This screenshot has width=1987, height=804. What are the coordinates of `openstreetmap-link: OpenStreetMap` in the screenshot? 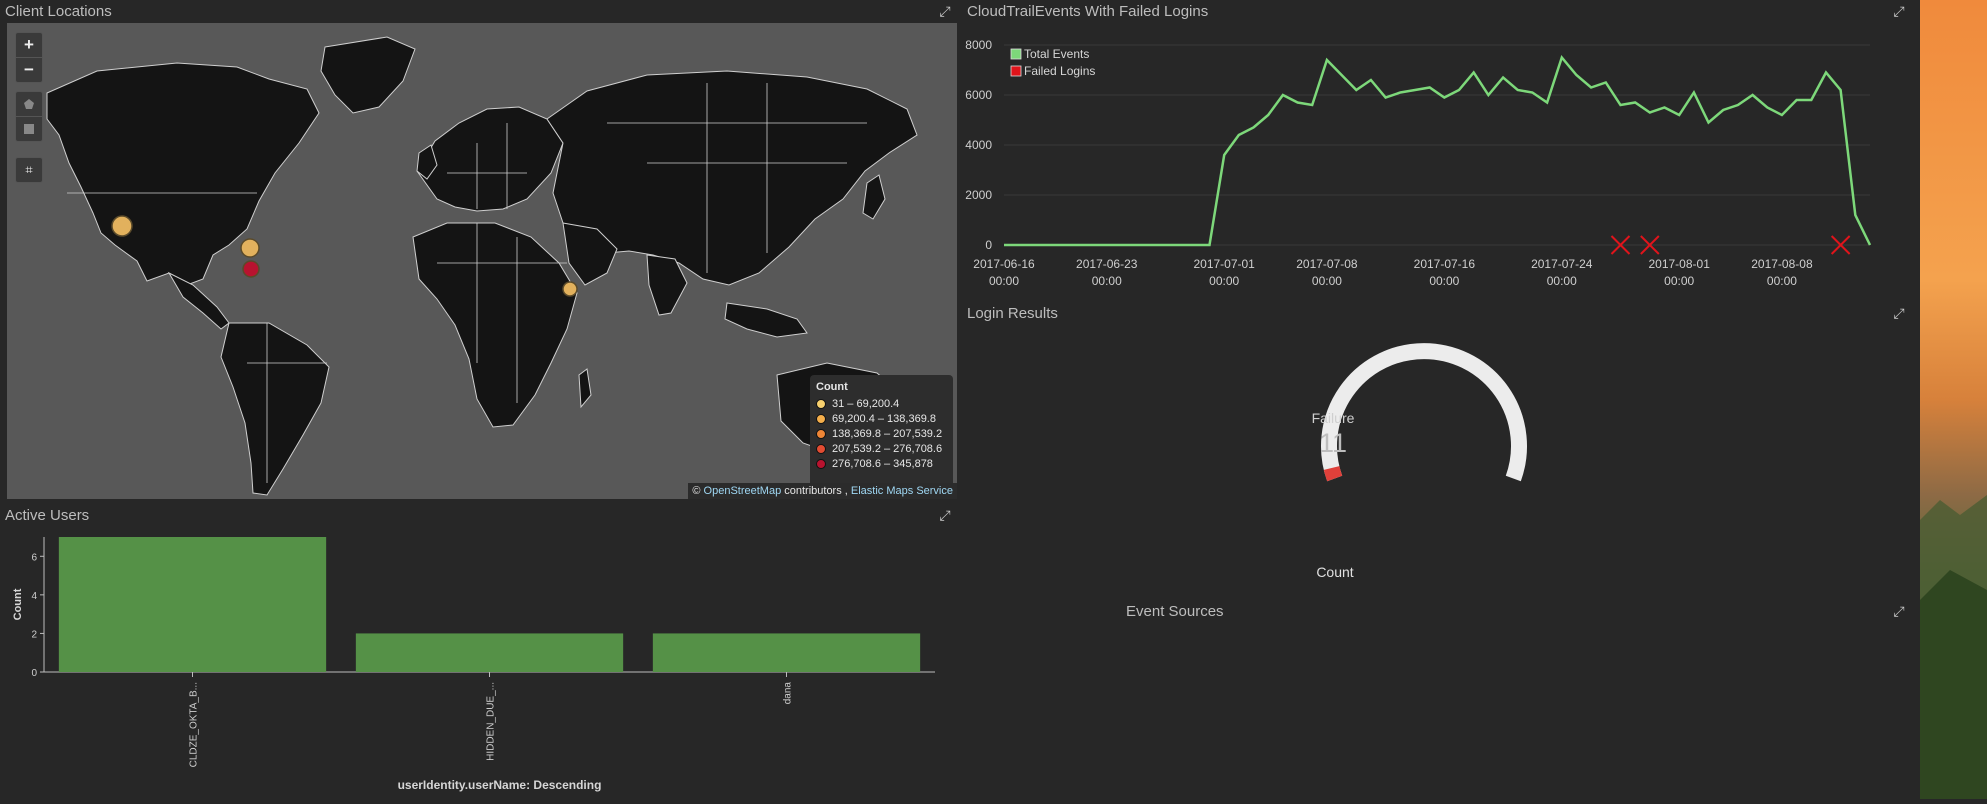 It's located at (742, 491).